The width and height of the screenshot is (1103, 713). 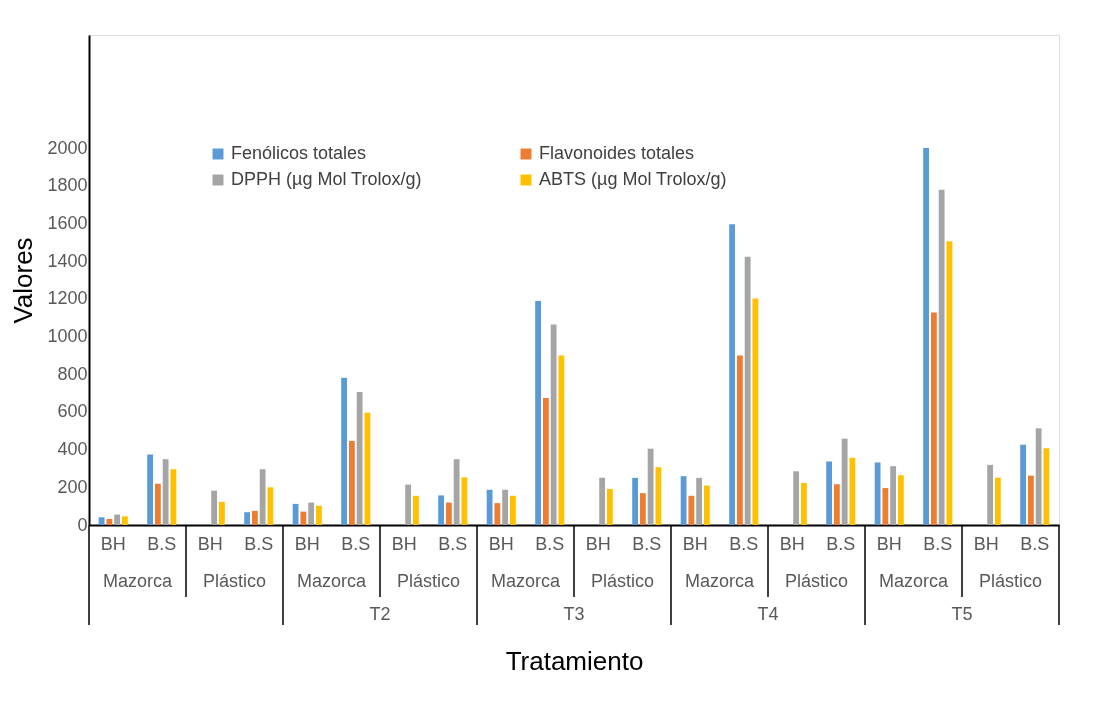 What do you see at coordinates (768, 614) in the screenshot?
I see `text: T4` at bounding box center [768, 614].